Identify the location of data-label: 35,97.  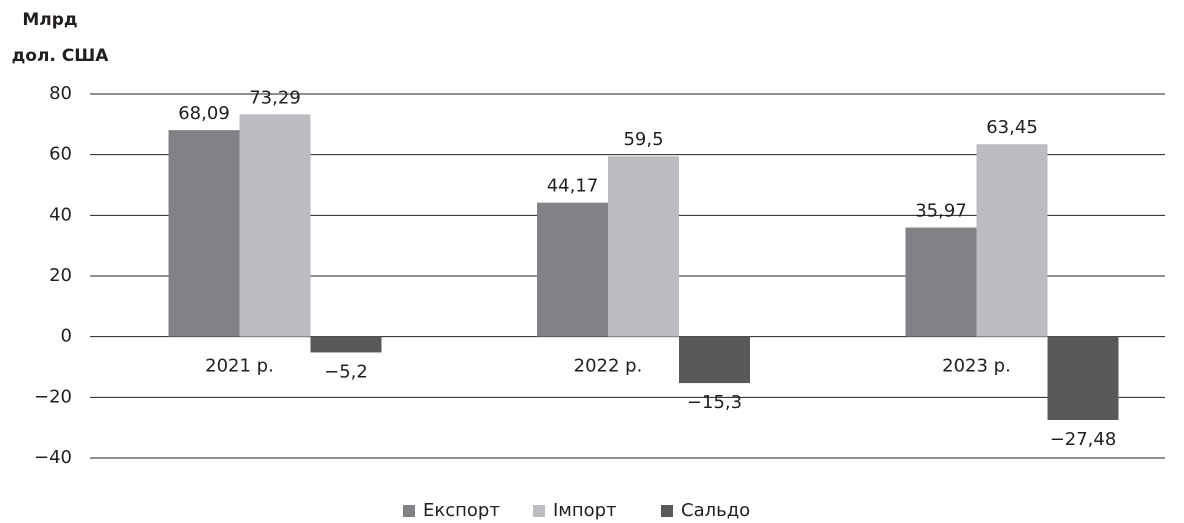
(941, 211).